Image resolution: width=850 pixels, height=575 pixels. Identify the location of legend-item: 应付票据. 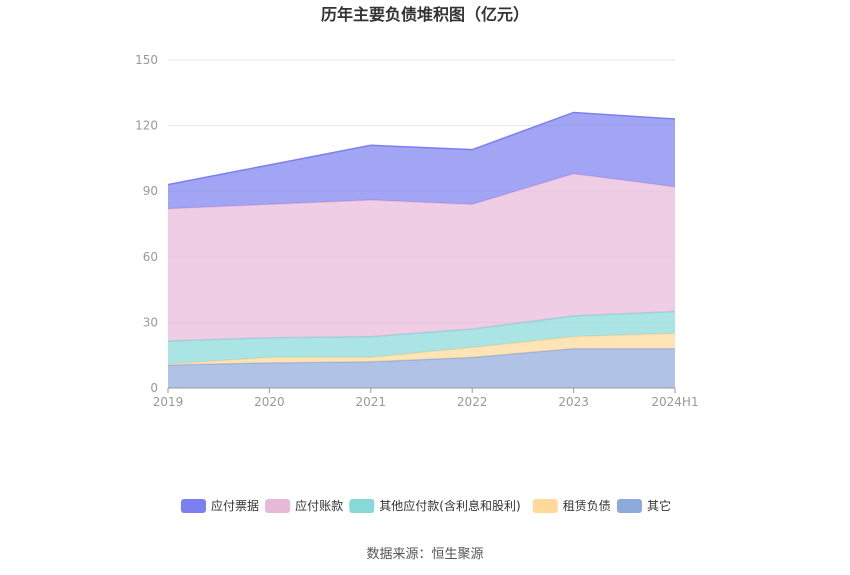
(219, 505).